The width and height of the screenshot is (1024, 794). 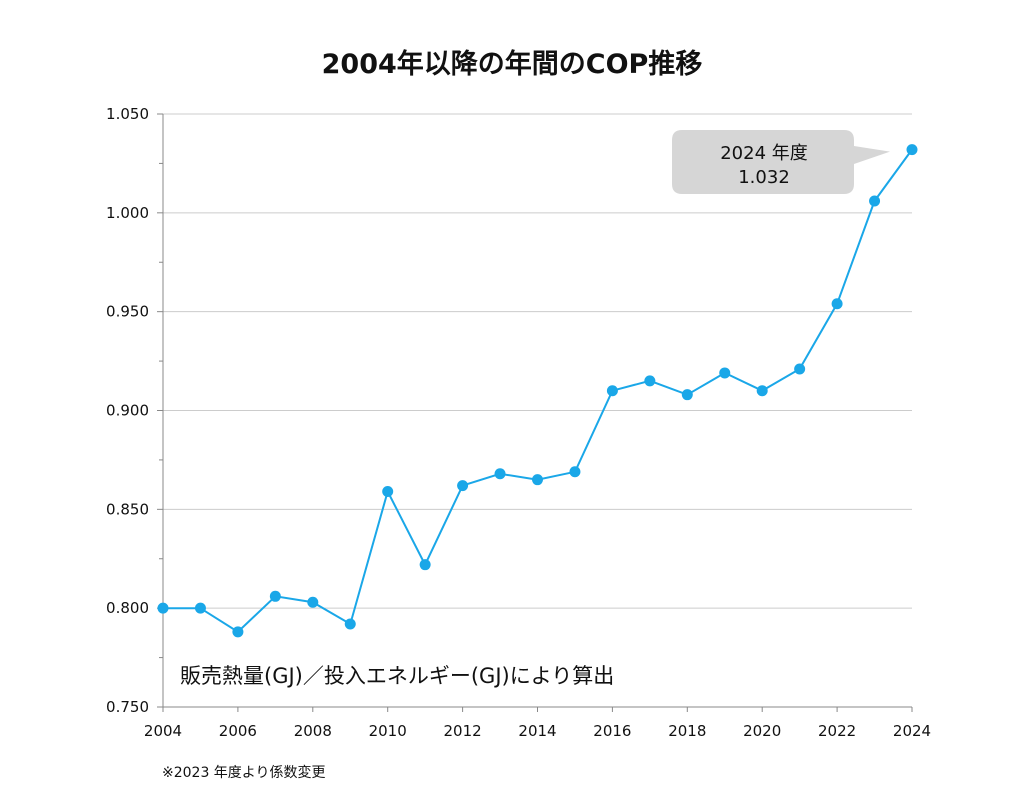 What do you see at coordinates (127, 509) in the screenshot?
I see `y-tick-label: 0.850` at bounding box center [127, 509].